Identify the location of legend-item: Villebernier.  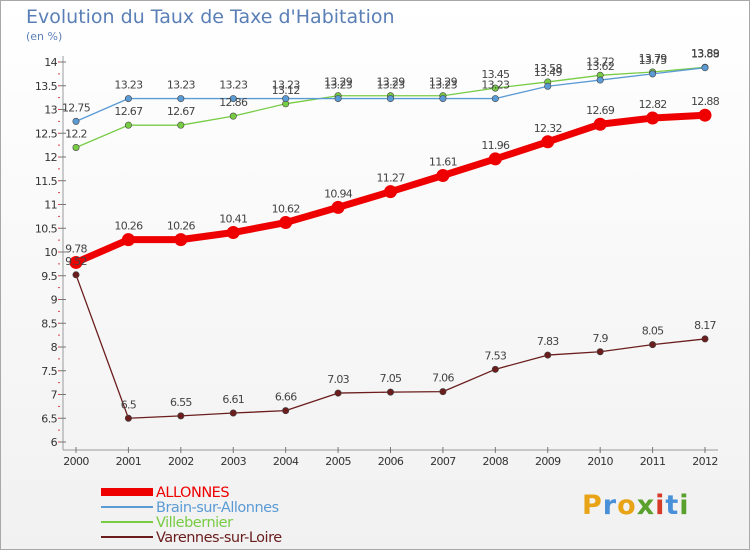
(167, 523).